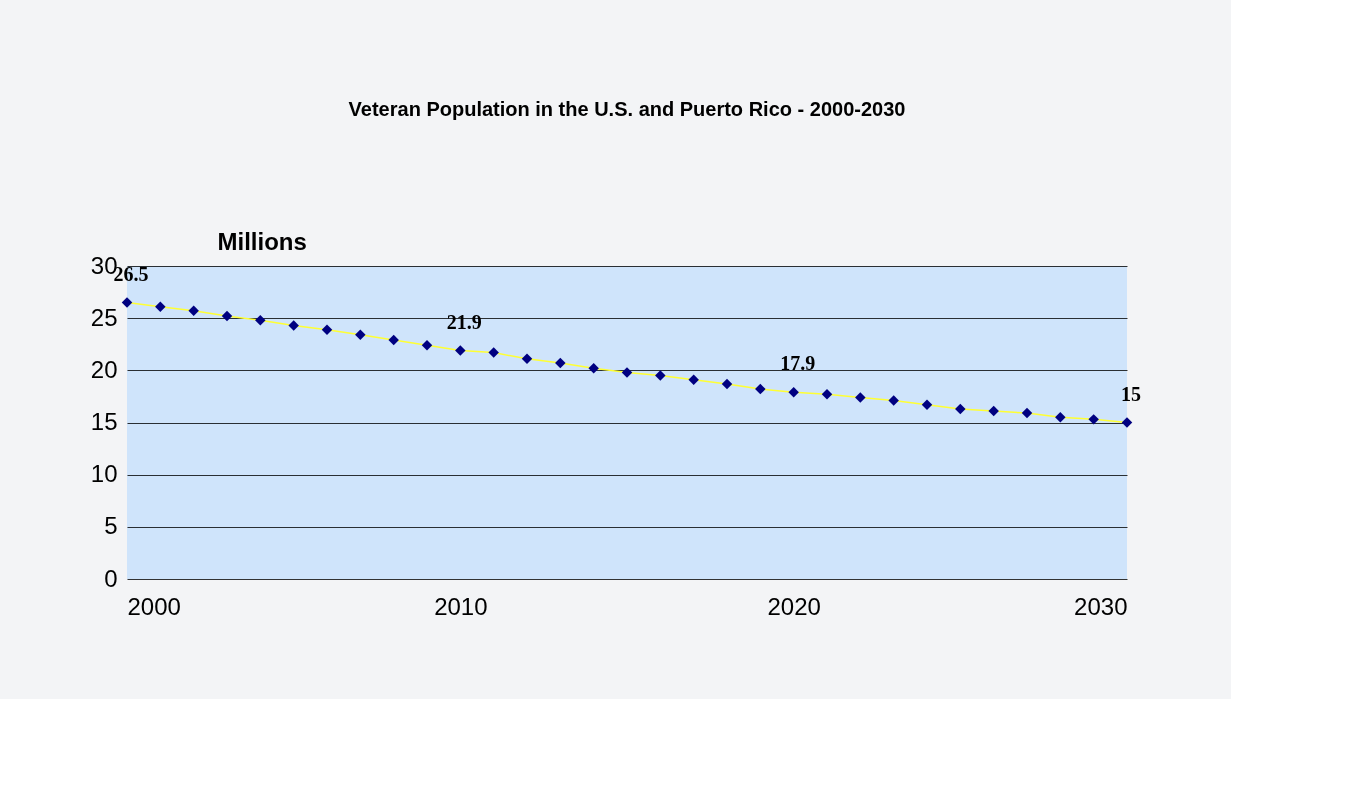 The width and height of the screenshot is (1354, 797). What do you see at coordinates (104, 421) in the screenshot?
I see `y-tick-label: 15` at bounding box center [104, 421].